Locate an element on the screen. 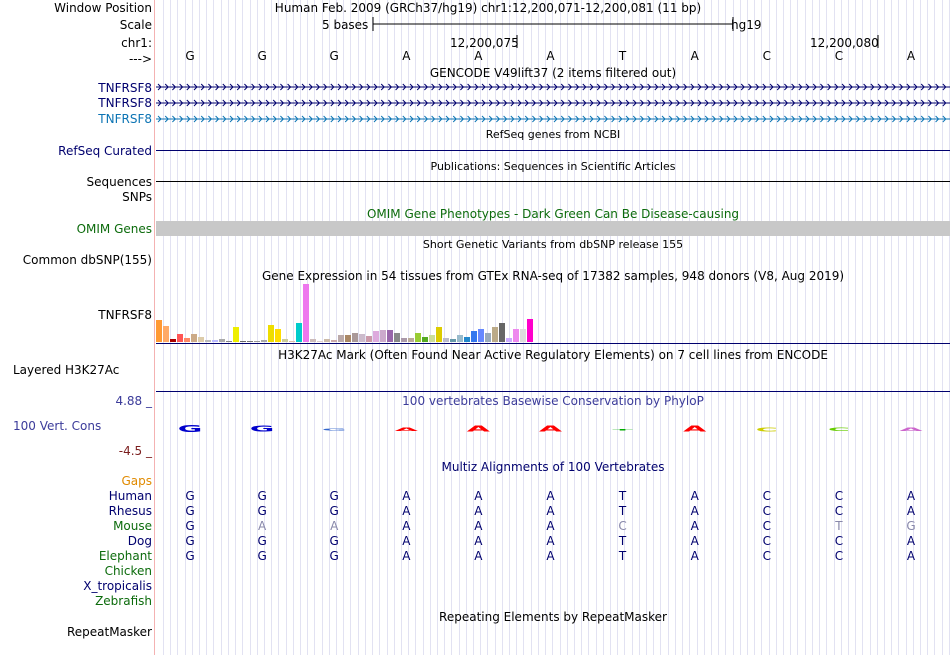 This screenshot has height=655, width=950. species-label: Dog is located at coordinates (139, 541).